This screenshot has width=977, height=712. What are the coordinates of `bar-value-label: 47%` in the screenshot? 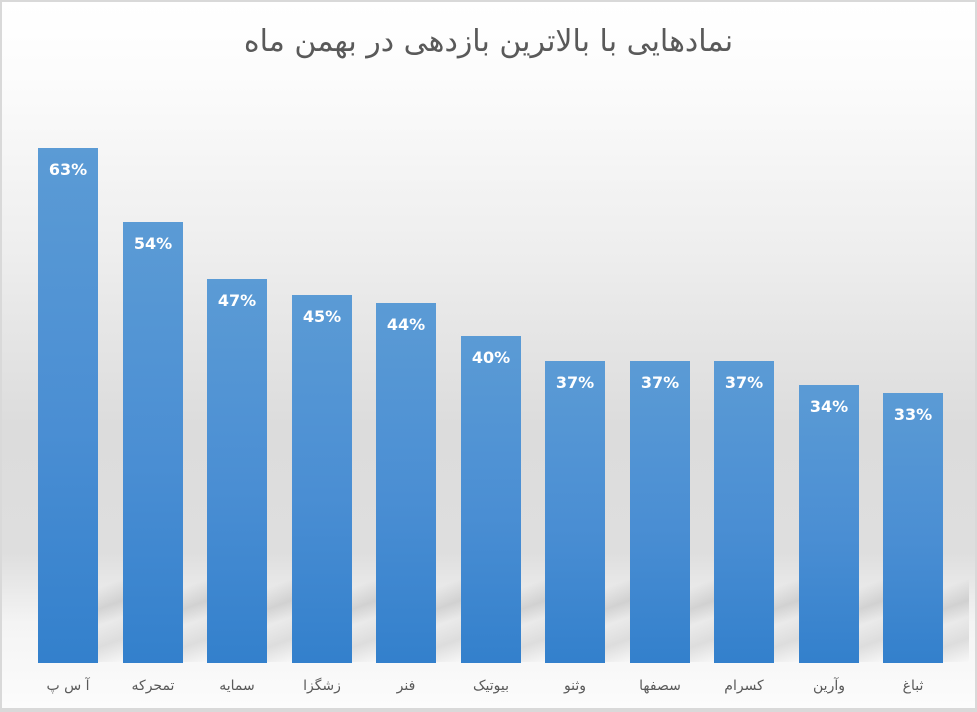 It's located at (237, 300).